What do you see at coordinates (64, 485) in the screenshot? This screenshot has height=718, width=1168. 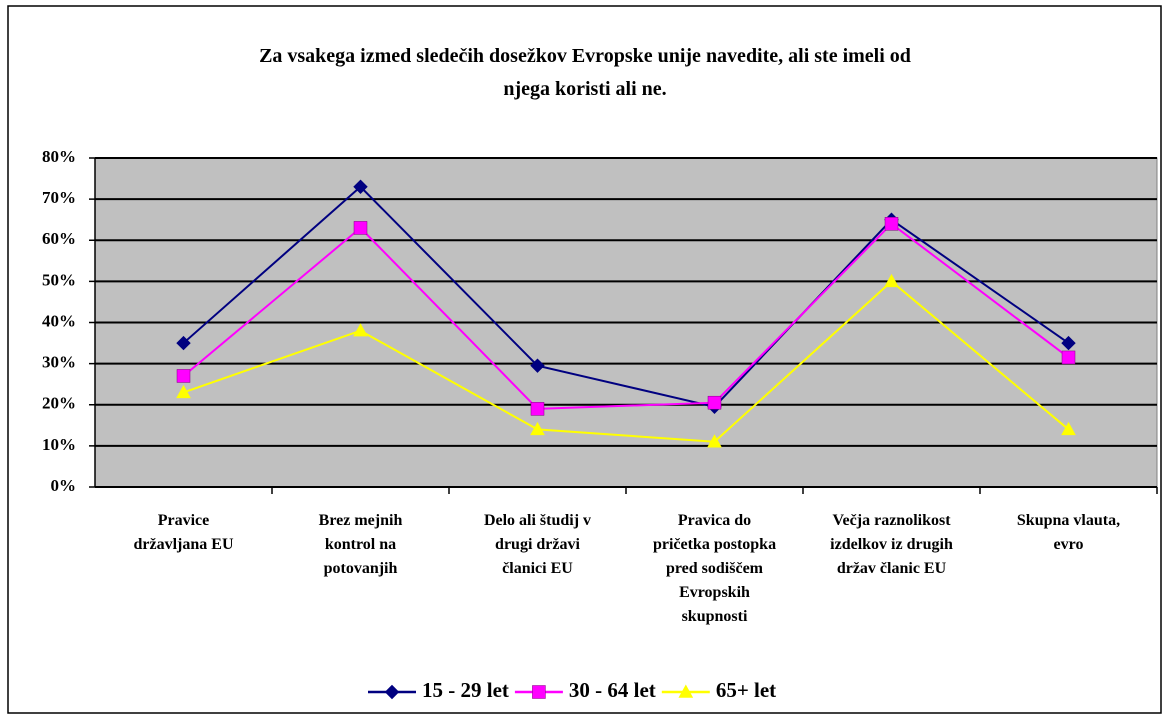 I see `y-tick-label: 0%` at bounding box center [64, 485].